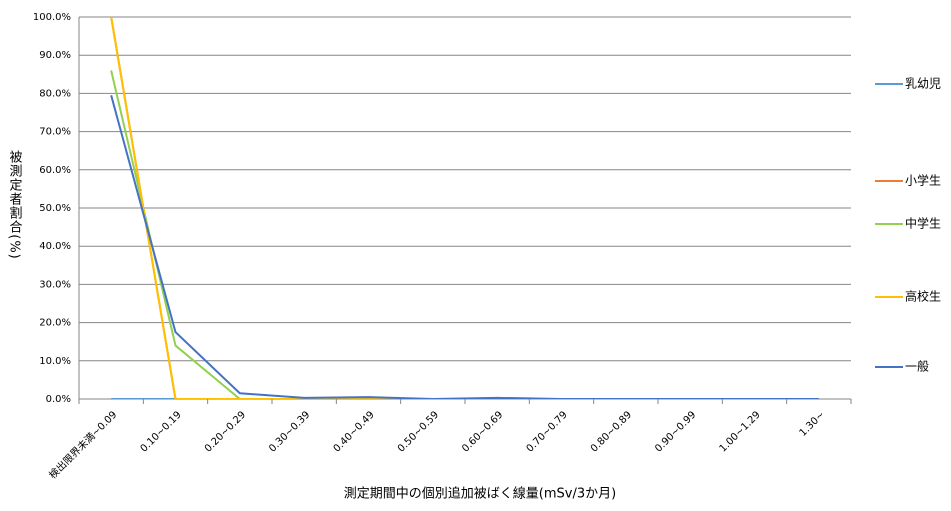 This screenshot has height=511, width=951. What do you see at coordinates (482, 431) in the screenshot?
I see `x-tick-label: 0.60~0.69` at bounding box center [482, 431].